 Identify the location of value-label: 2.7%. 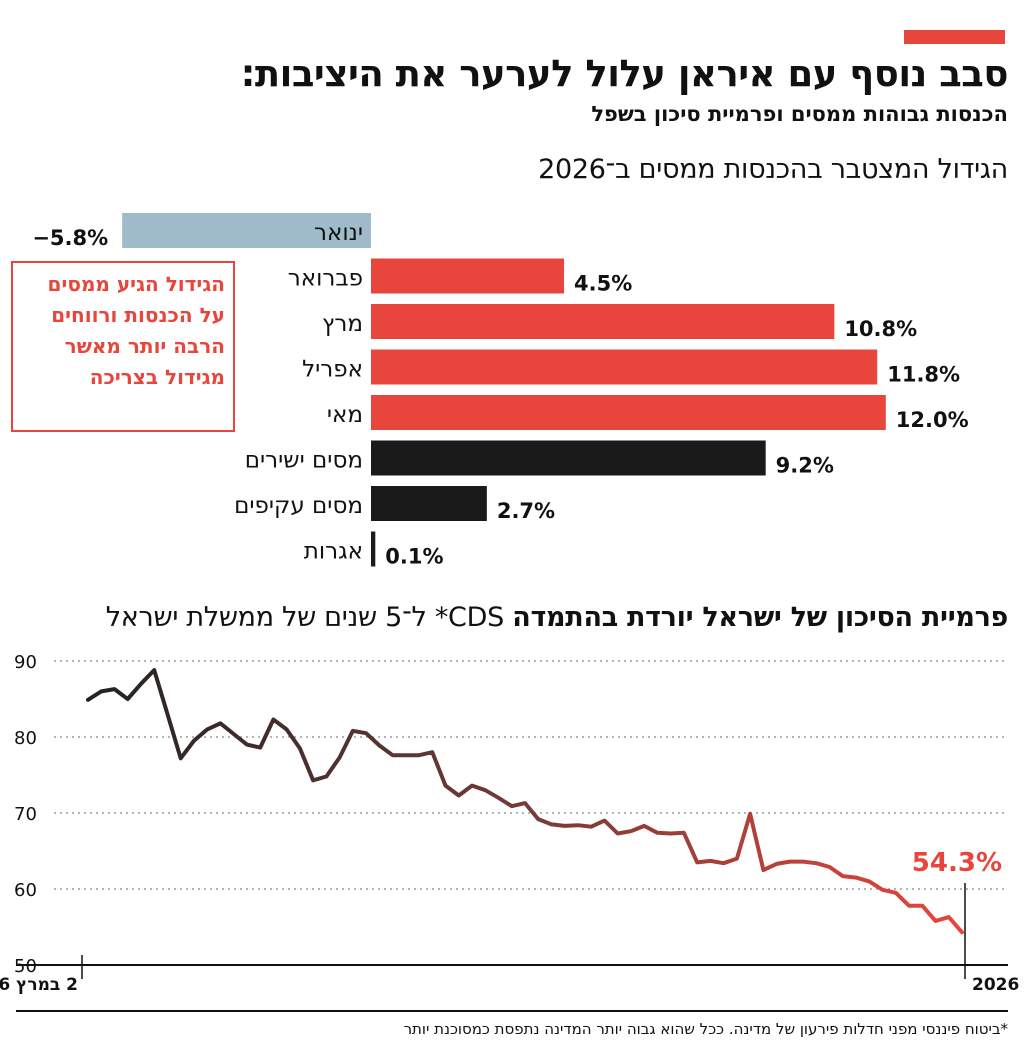
(526, 511).